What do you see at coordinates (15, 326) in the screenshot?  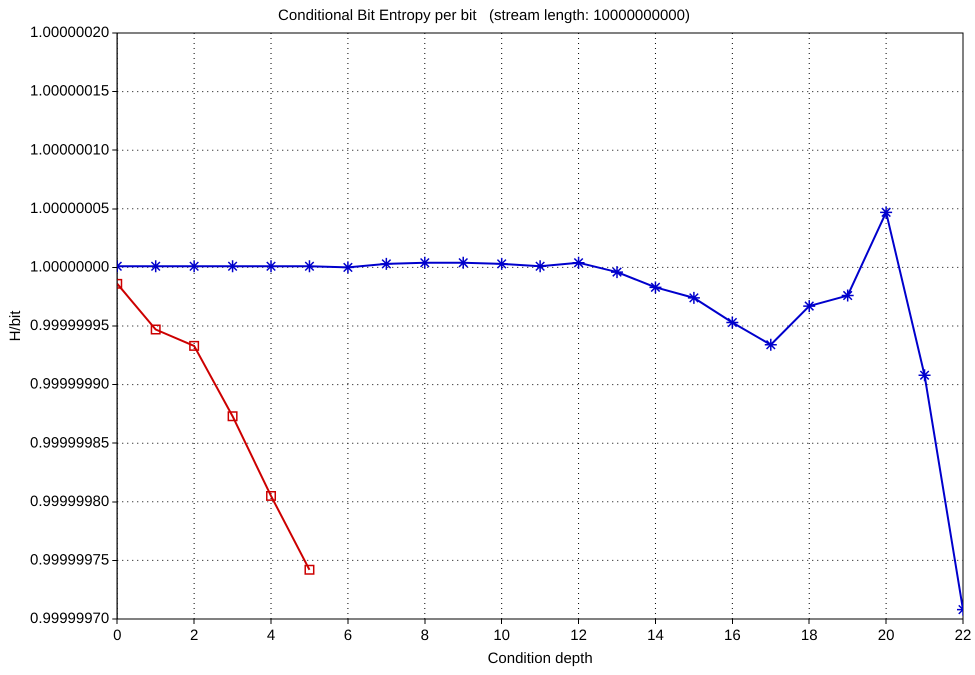 I see `y-axis-title: H/bit` at bounding box center [15, 326].